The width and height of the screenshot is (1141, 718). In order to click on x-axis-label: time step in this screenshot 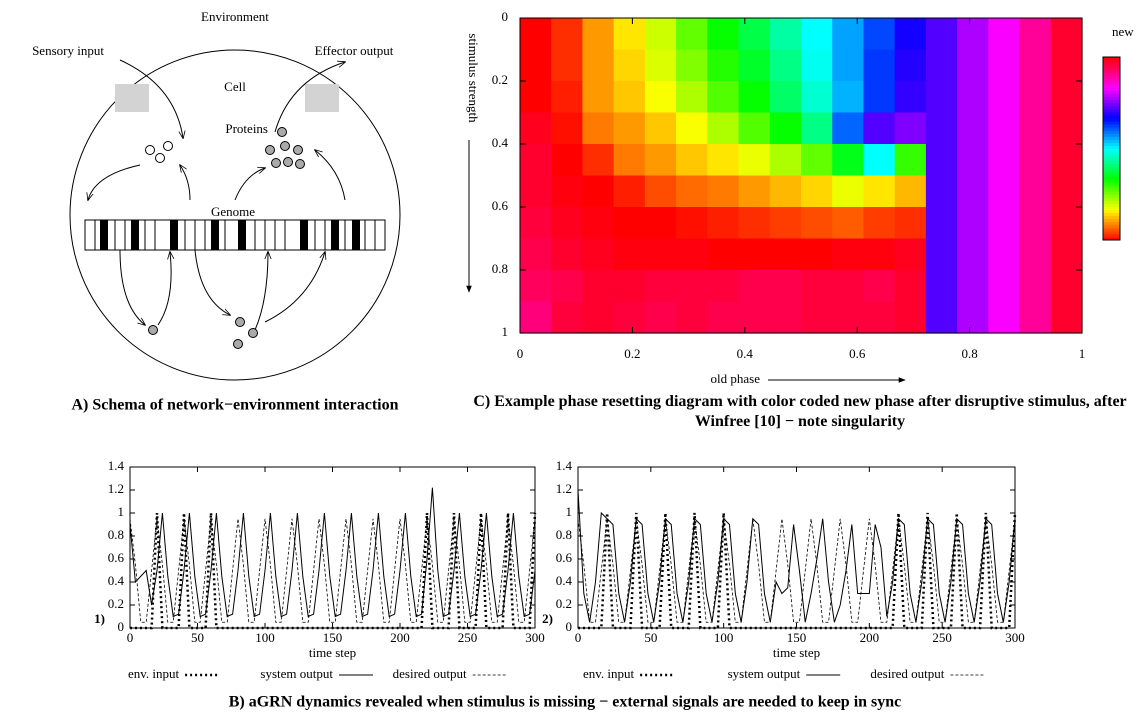, I will do `click(796, 652)`.